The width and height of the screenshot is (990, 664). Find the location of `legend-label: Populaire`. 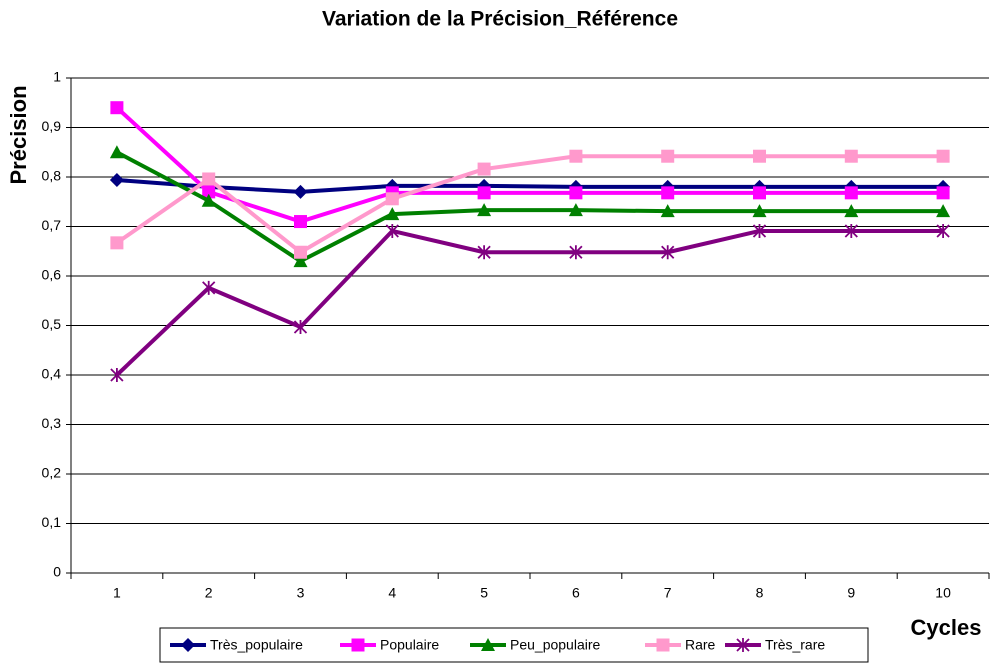

legend-label: Populaire is located at coordinates (409, 645).